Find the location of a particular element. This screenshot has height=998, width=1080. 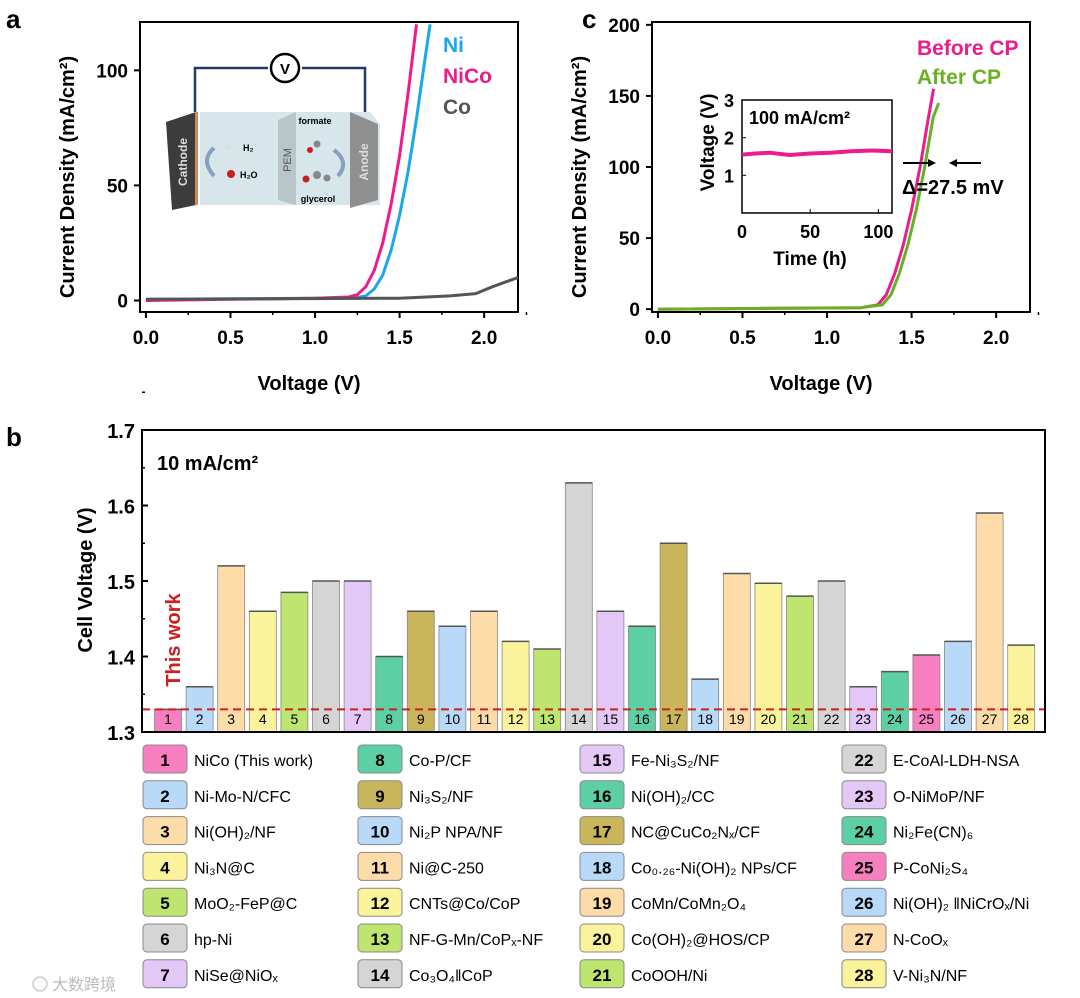

panel-c-series-after-cp is located at coordinates (799, 206).